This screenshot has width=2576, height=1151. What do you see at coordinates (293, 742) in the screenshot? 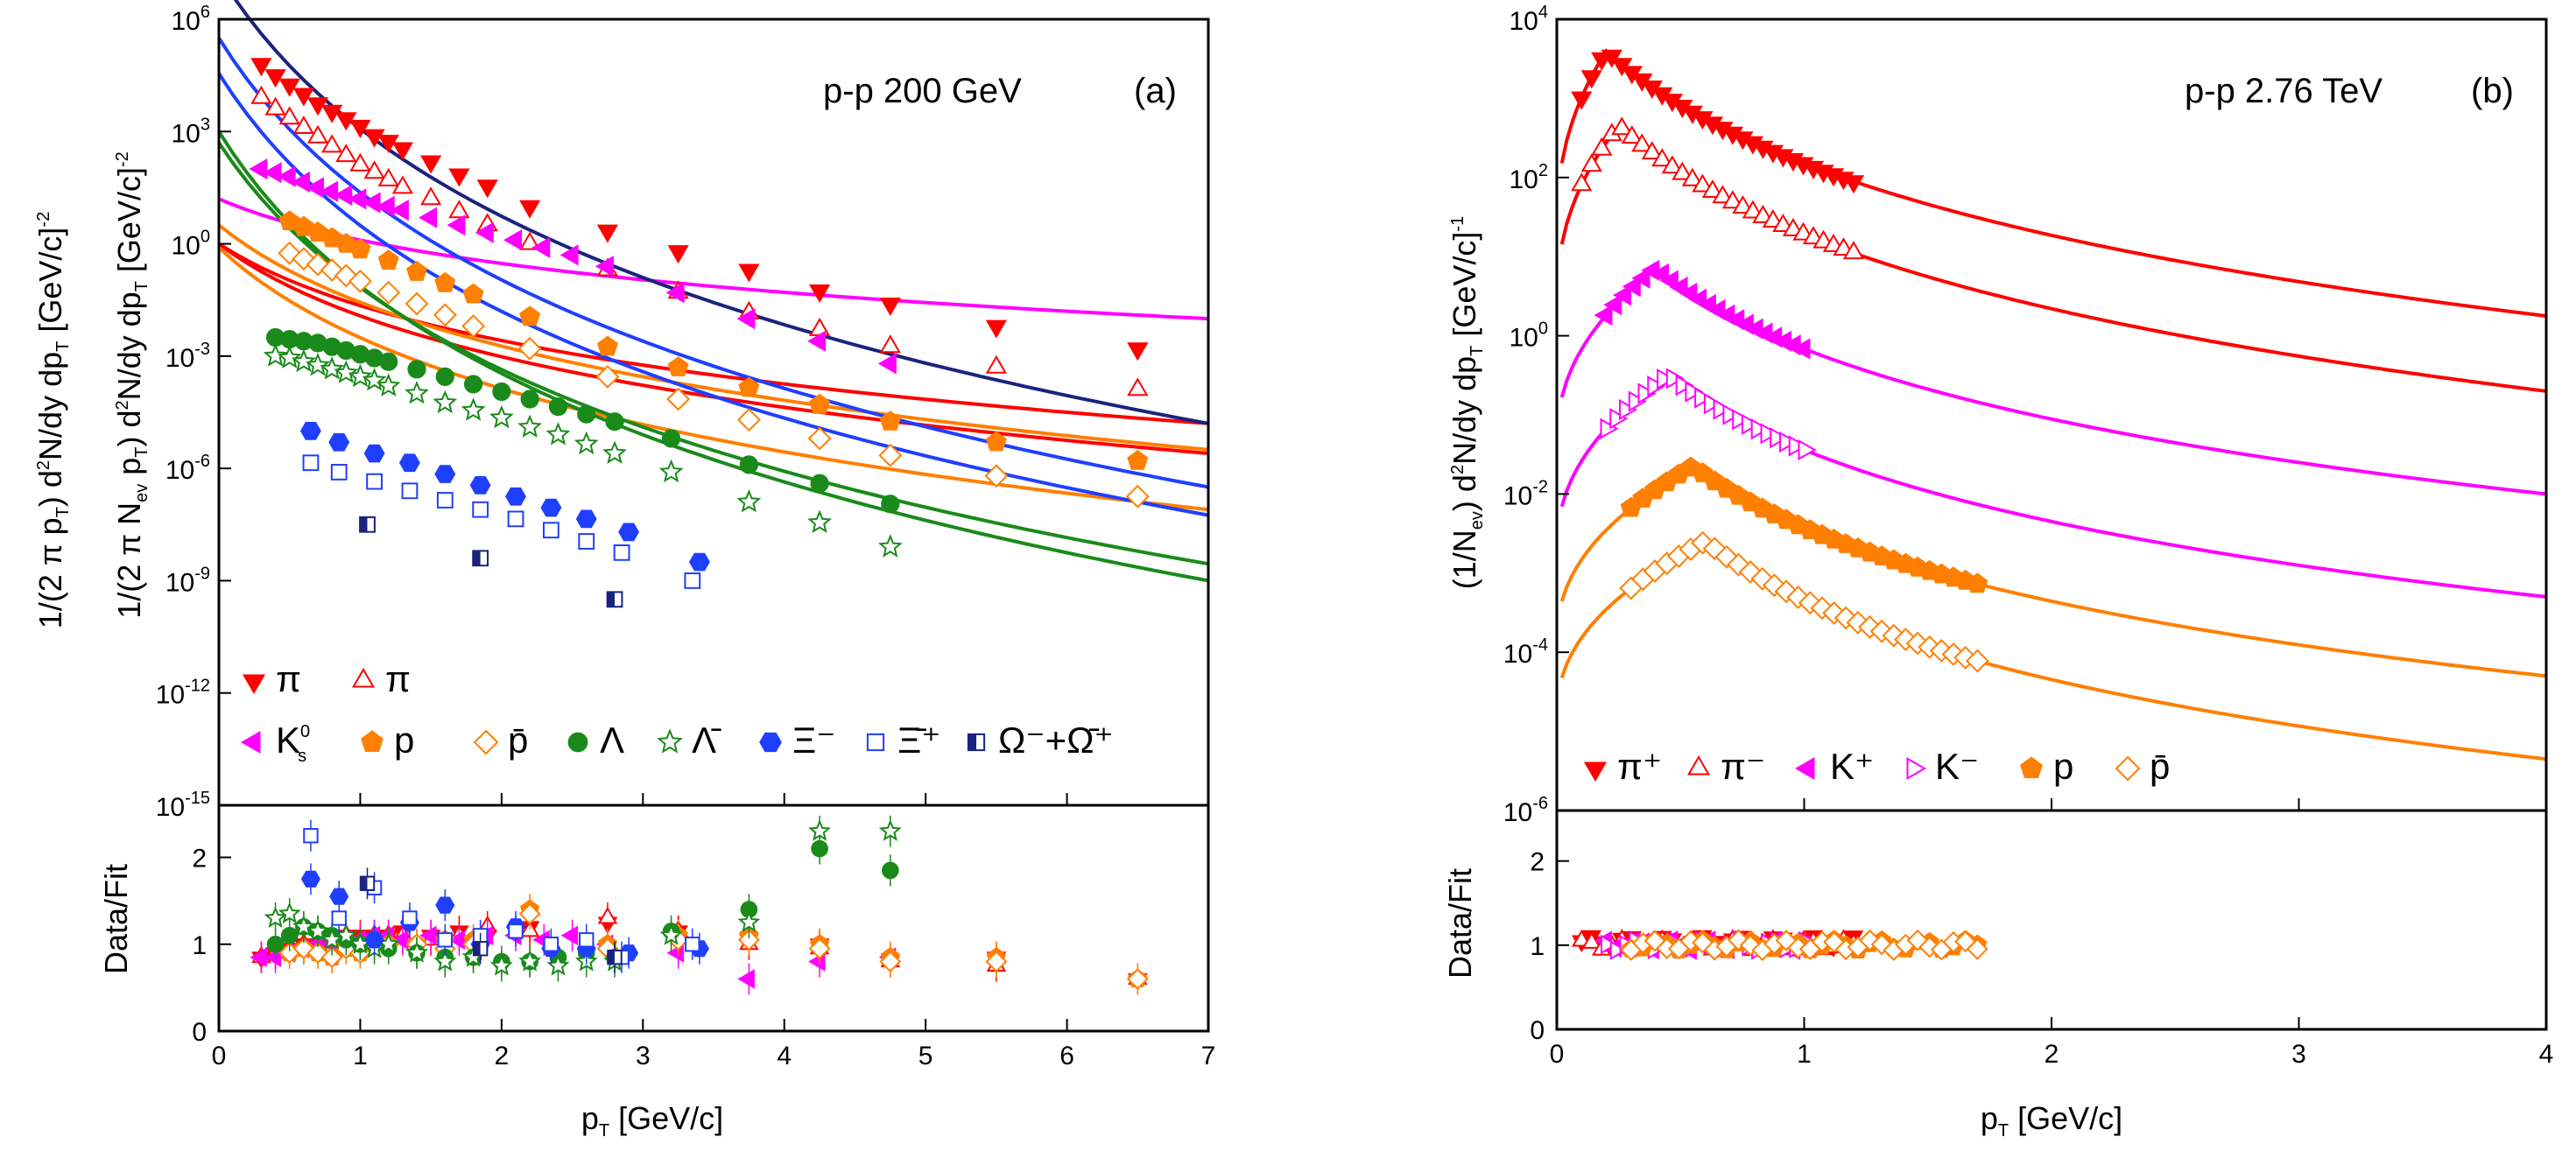
I see `legend-label-a-2: K0 s` at bounding box center [293, 742].